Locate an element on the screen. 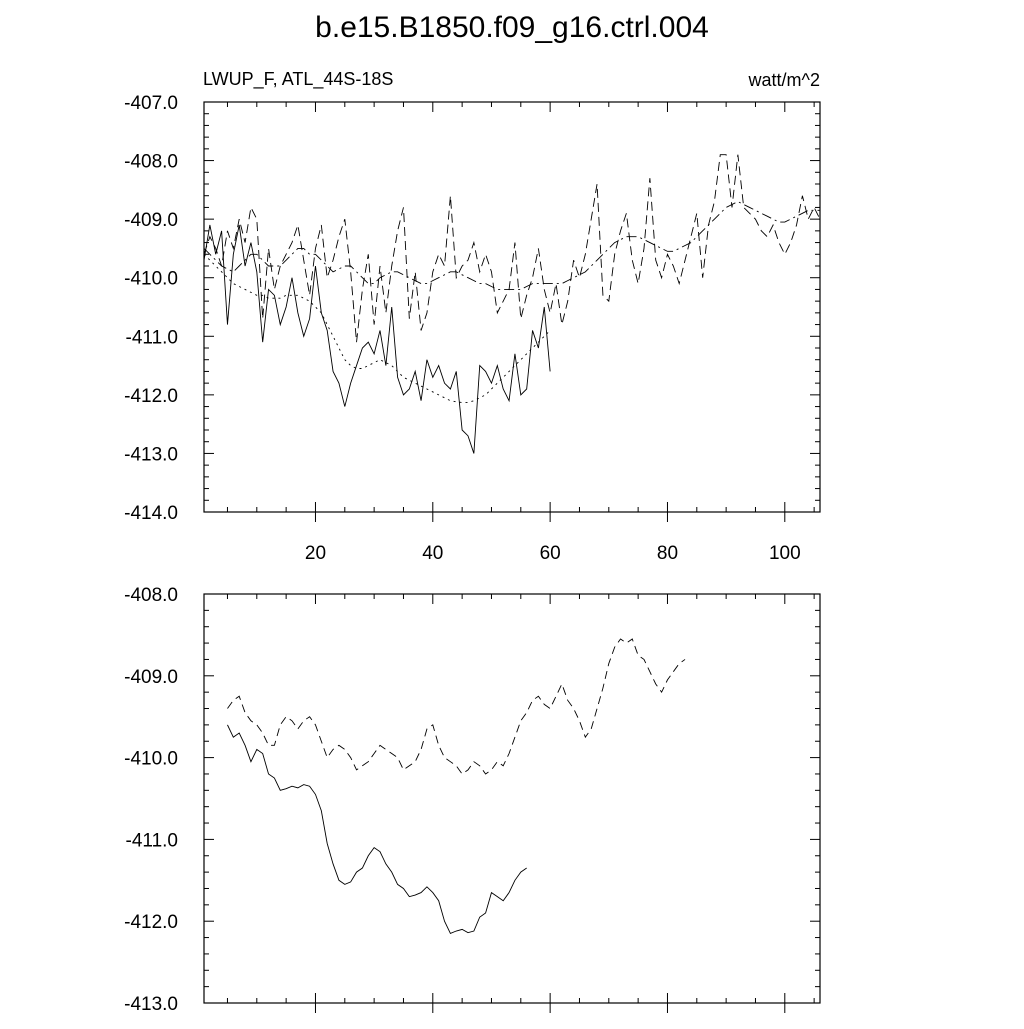 The width and height of the screenshot is (1024, 1029). series-line-long-dash is located at coordinates (512, 248).